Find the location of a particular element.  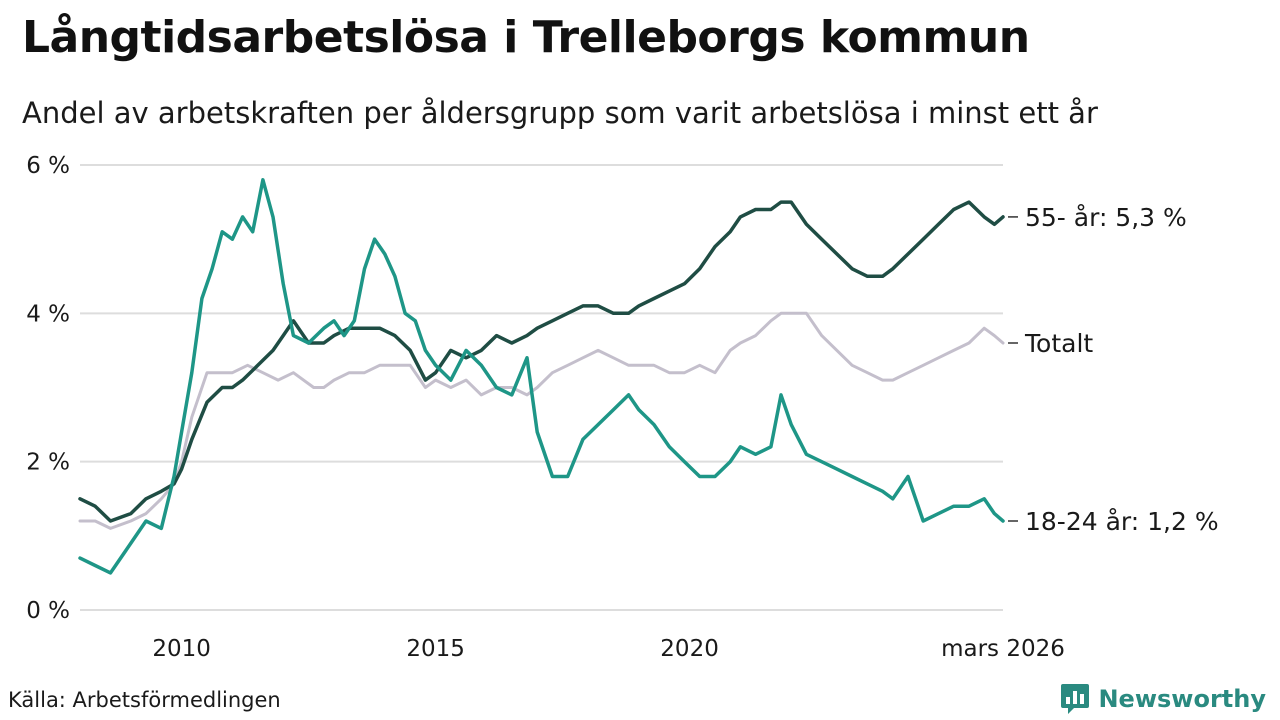

brand-logo: Newsworthy is located at coordinates (1163, 699).